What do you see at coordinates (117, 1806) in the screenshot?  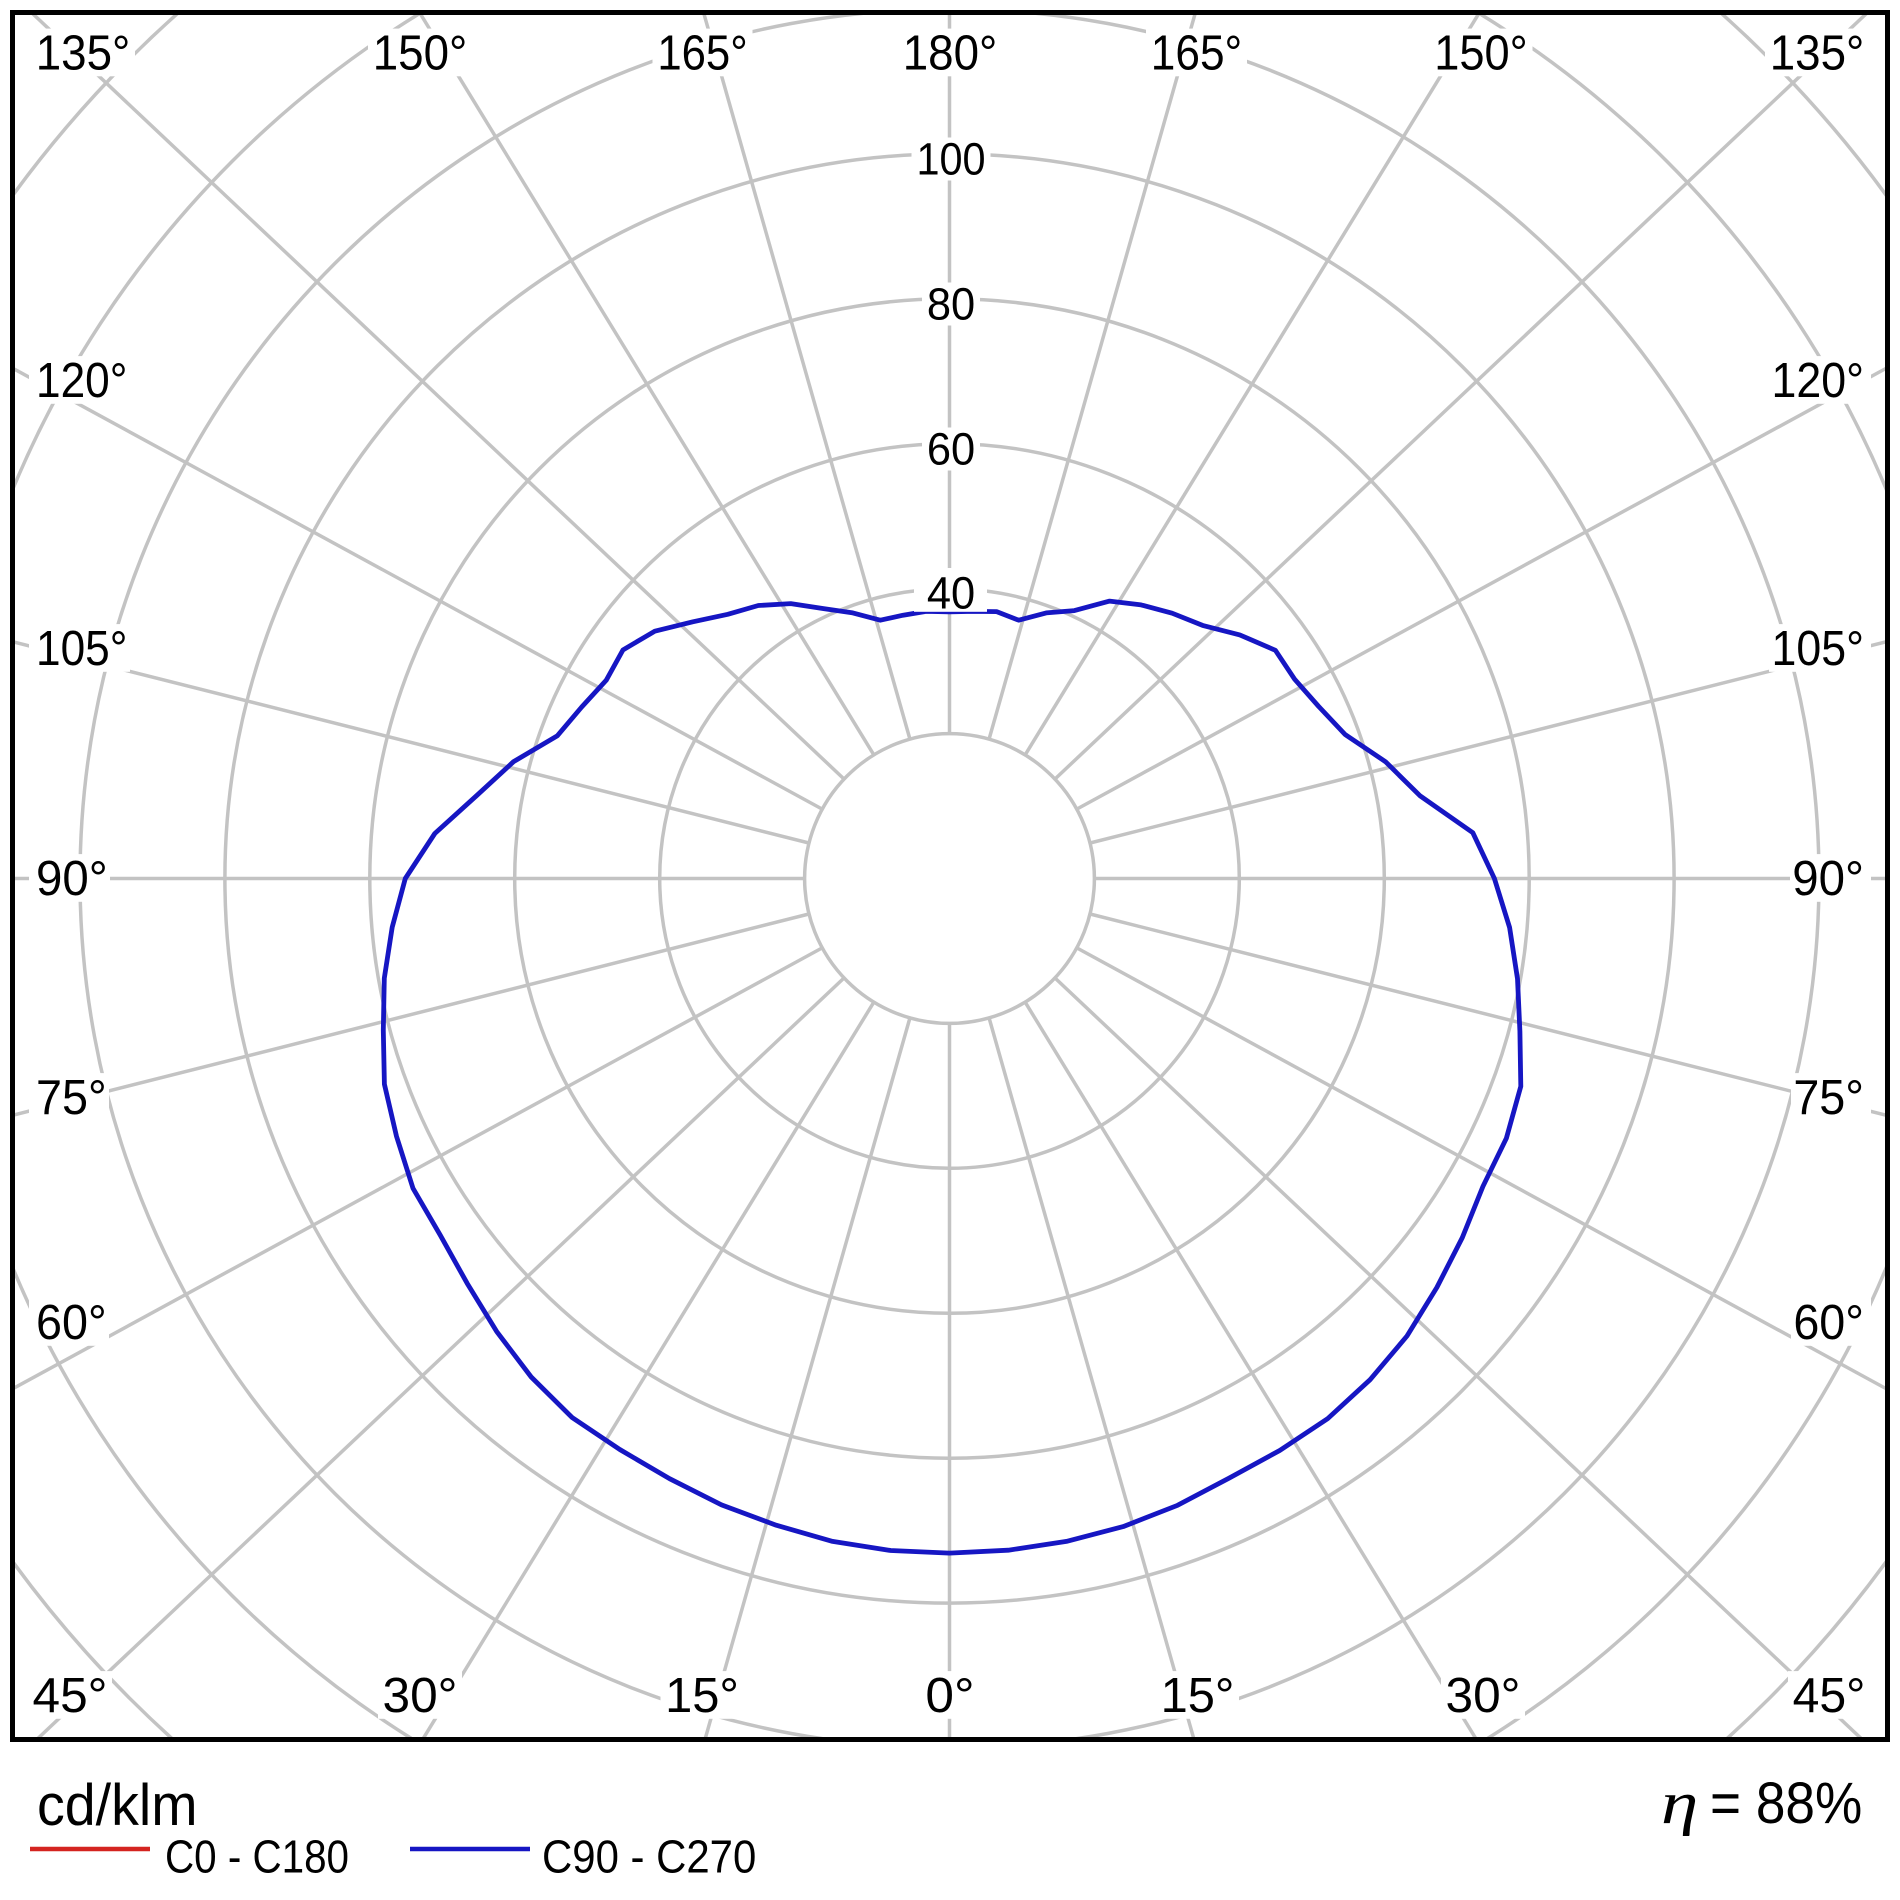 I see `svg-text: cd/klm` at bounding box center [117, 1806].